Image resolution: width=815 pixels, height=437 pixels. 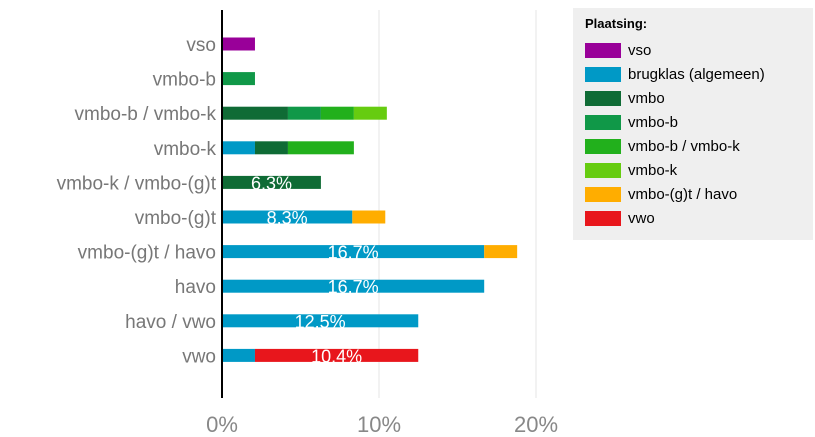 What do you see at coordinates (195, 287) in the screenshot?
I see `category-label: havo` at bounding box center [195, 287].